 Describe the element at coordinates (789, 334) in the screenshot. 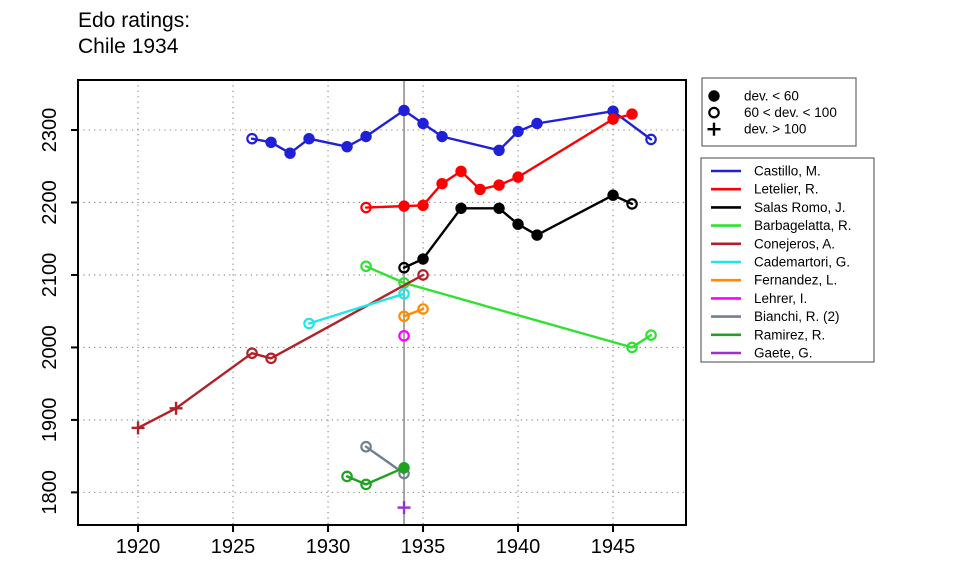

I see `legend-label: Ramirez, R.` at that location.